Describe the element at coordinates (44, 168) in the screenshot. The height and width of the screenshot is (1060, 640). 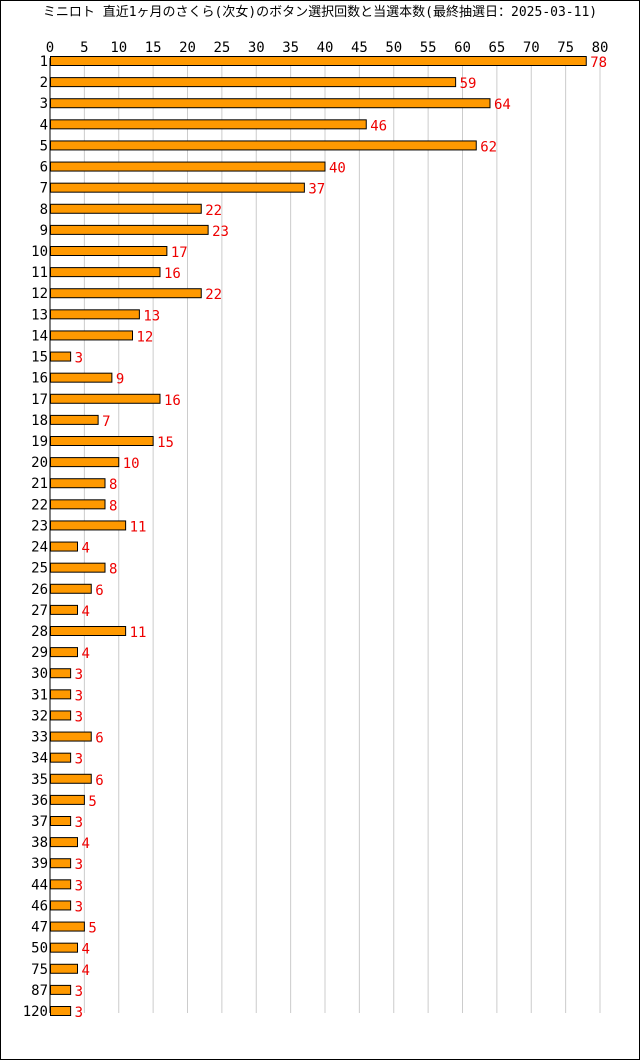
I see `y-tick-label: 6` at that location.